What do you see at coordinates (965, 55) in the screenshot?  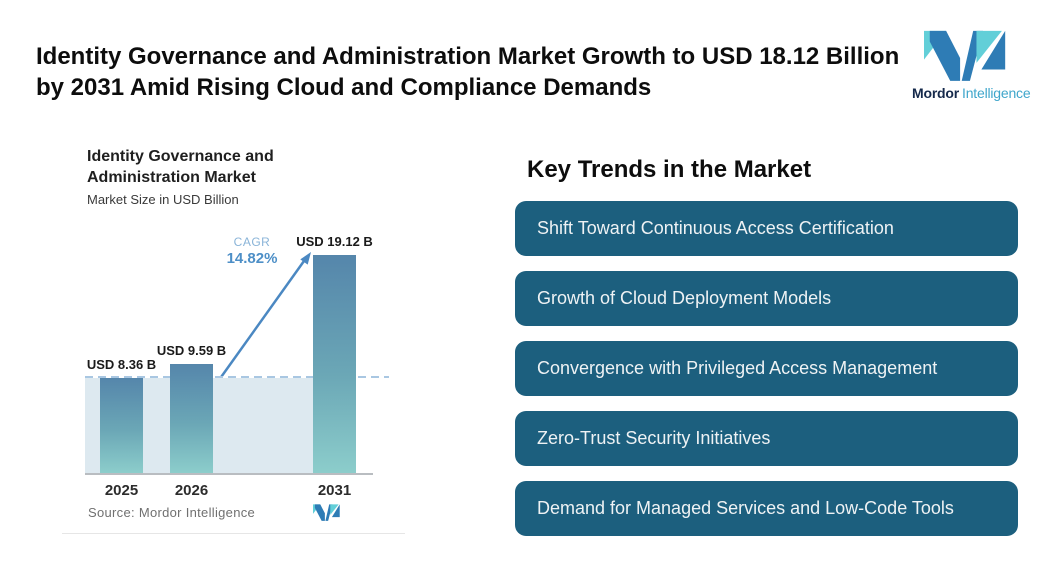 I see `mordor-logo-icon` at bounding box center [965, 55].